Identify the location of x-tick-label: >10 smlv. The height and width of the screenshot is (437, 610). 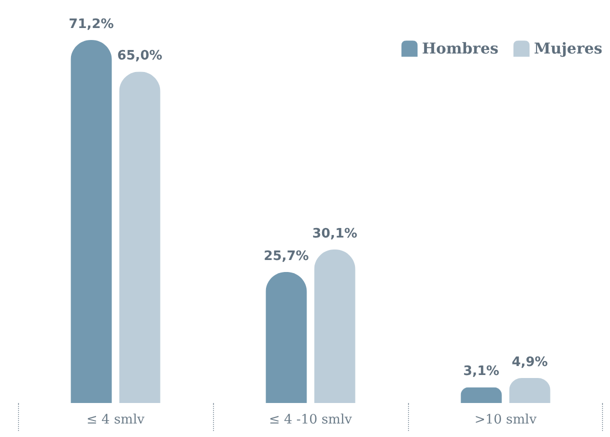
(506, 420).